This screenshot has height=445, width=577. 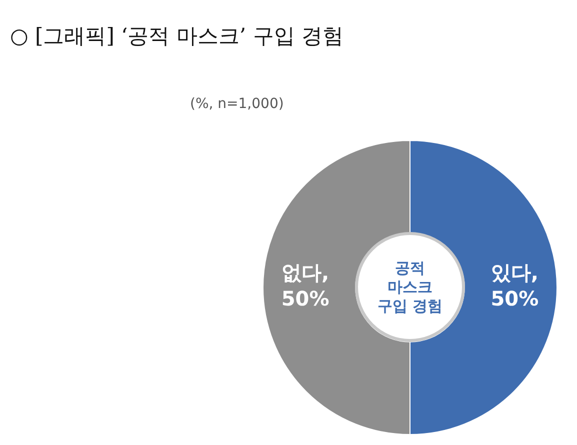 What do you see at coordinates (514, 285) in the screenshot?
I see `slice-label: 있다, 50%` at bounding box center [514, 285].